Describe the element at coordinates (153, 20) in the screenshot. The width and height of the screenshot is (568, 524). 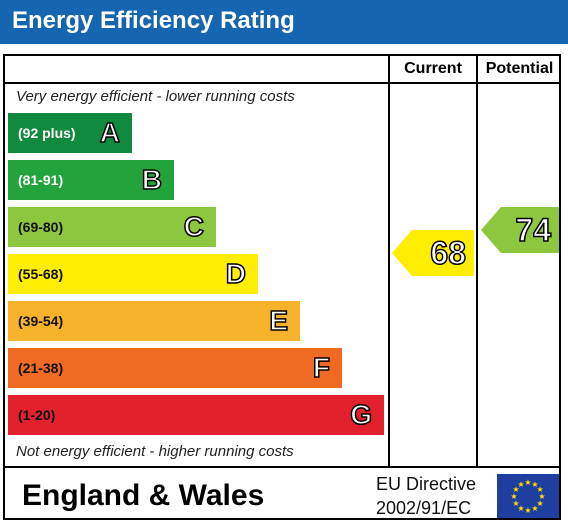
I see `page-title: Energy Efficiency Rating` at that location.